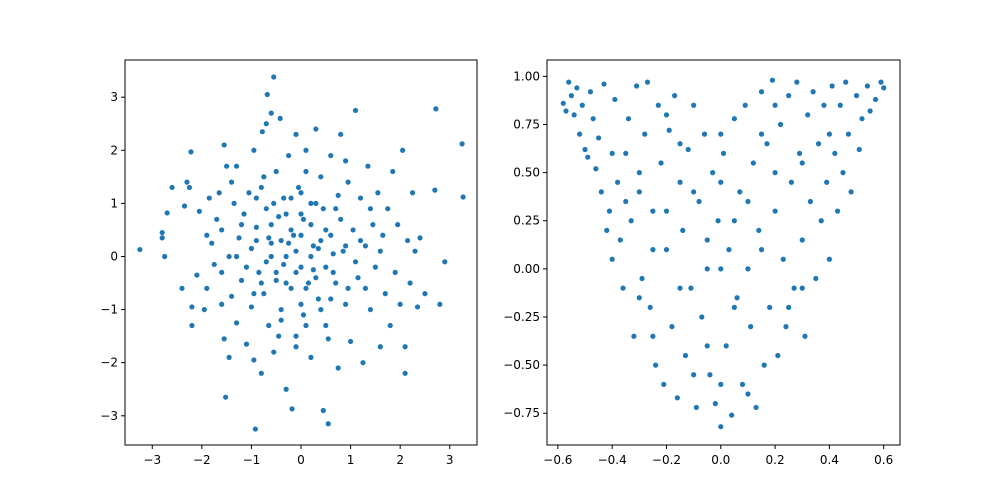  What do you see at coordinates (666, 456) in the screenshot?
I see `x-tick-right-2: −0.2` at bounding box center [666, 456].